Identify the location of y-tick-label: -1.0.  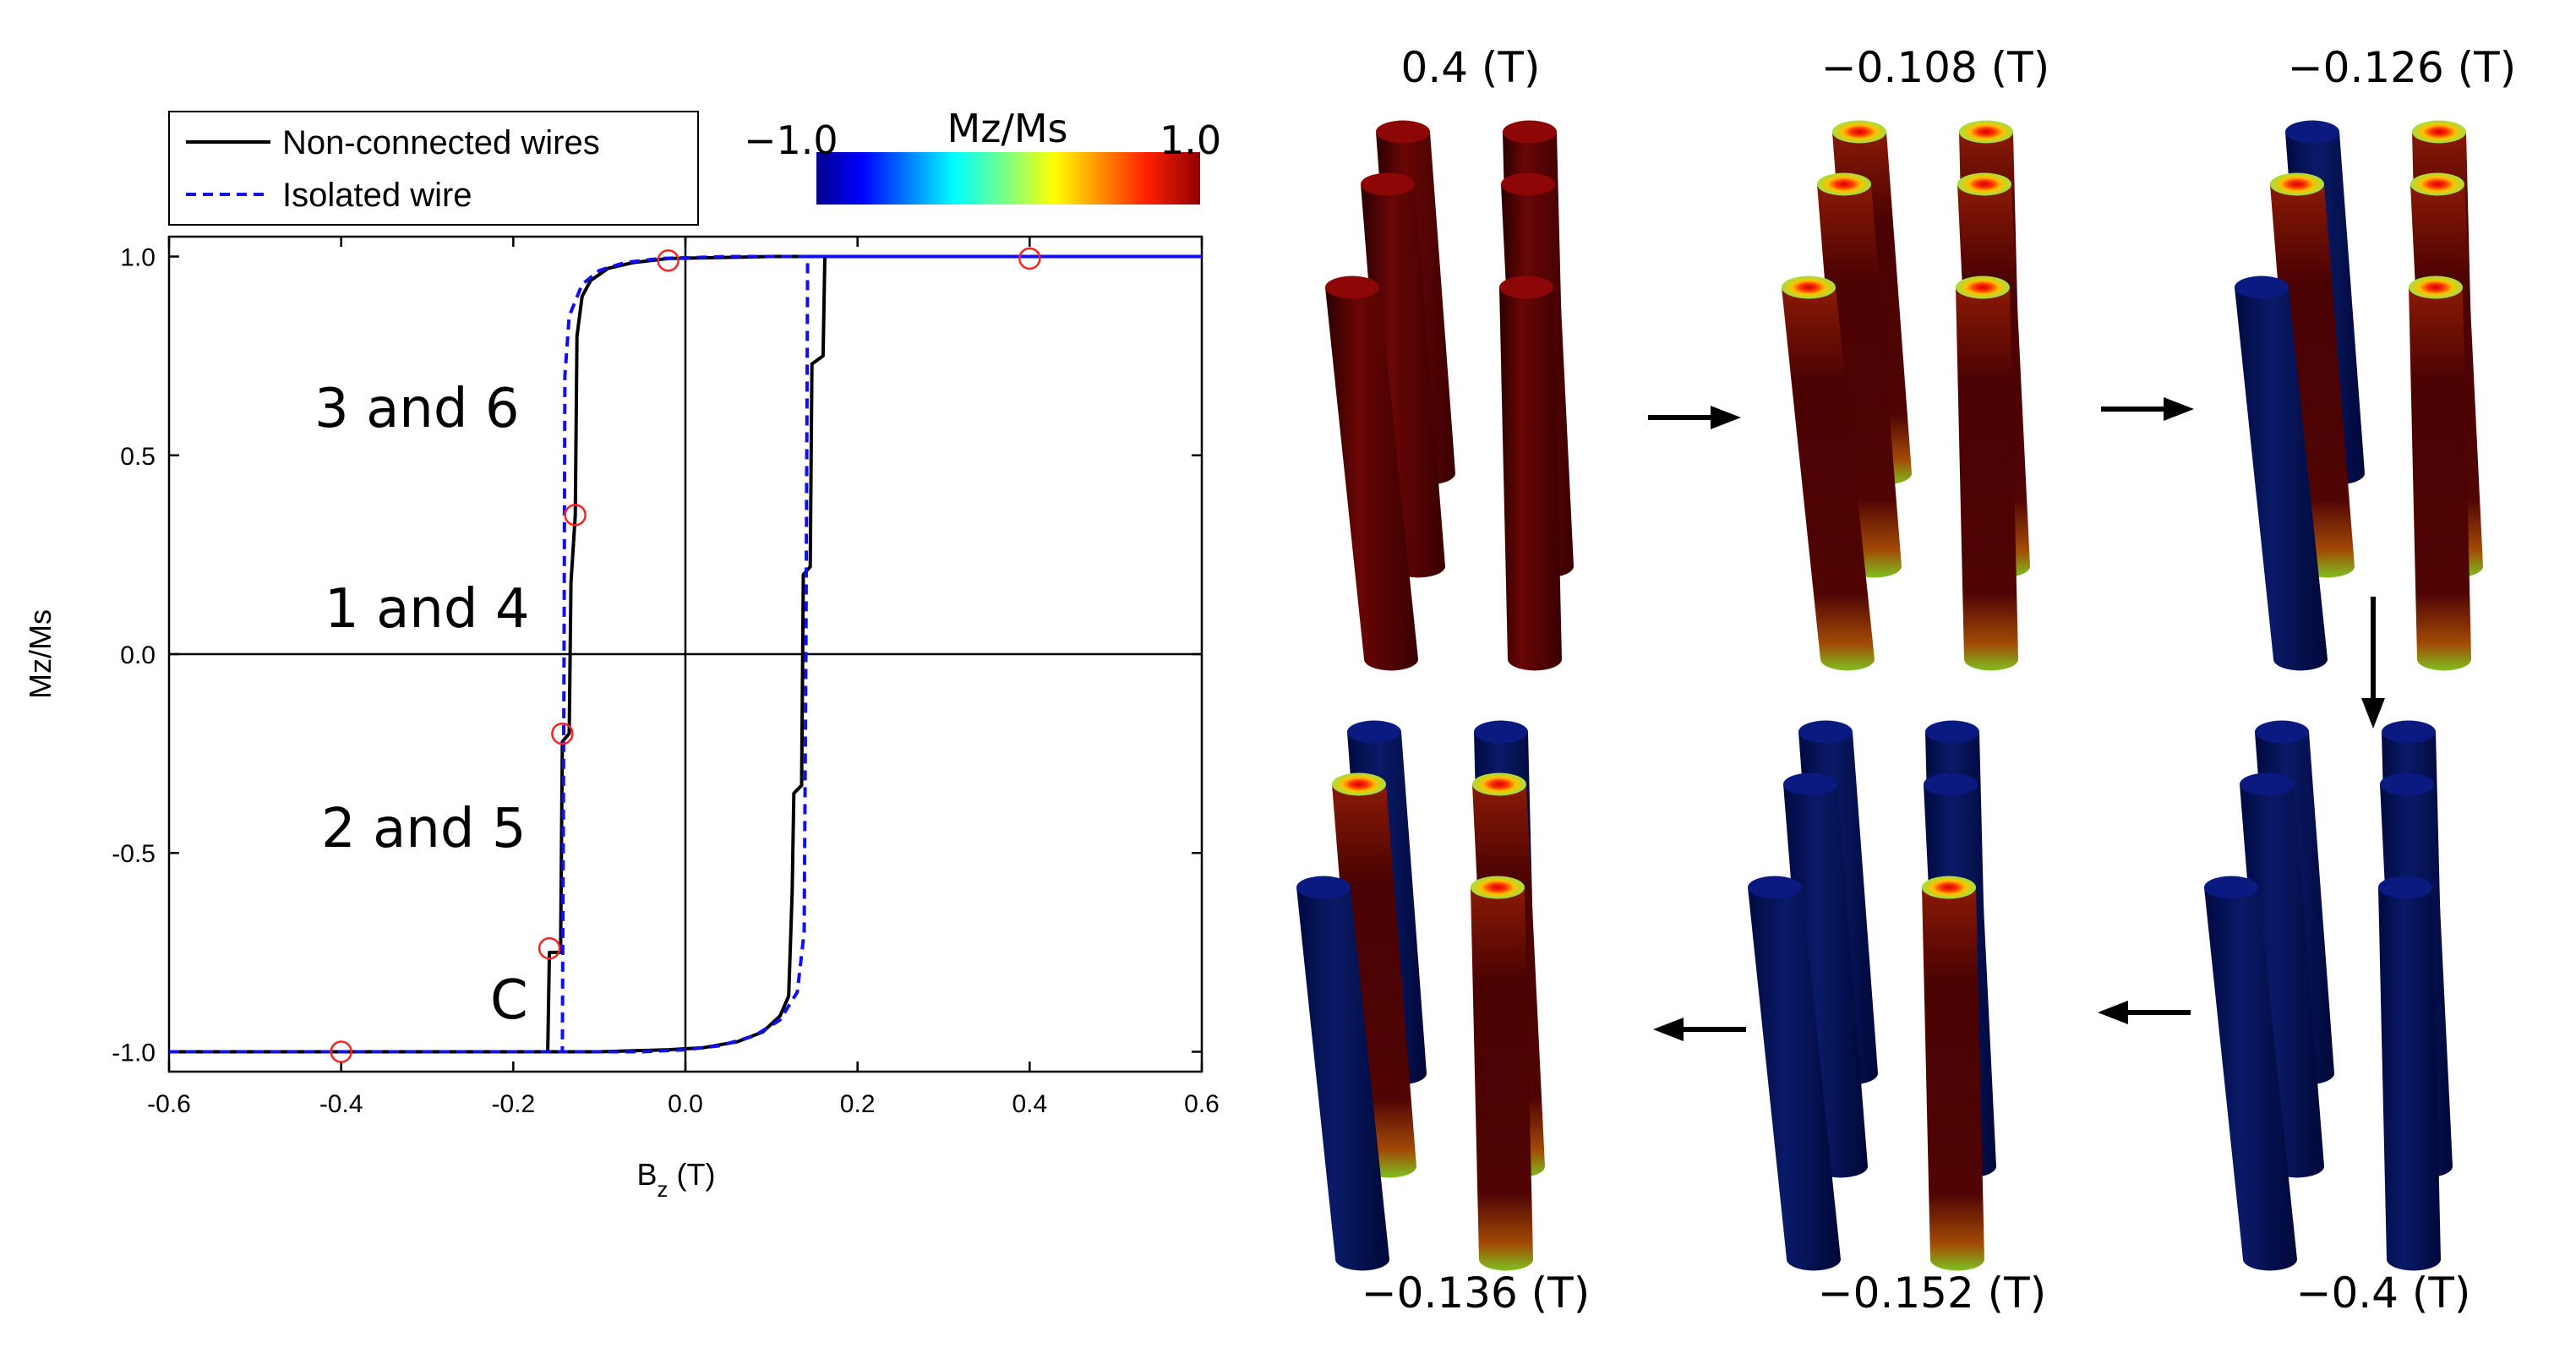
(134, 1053).